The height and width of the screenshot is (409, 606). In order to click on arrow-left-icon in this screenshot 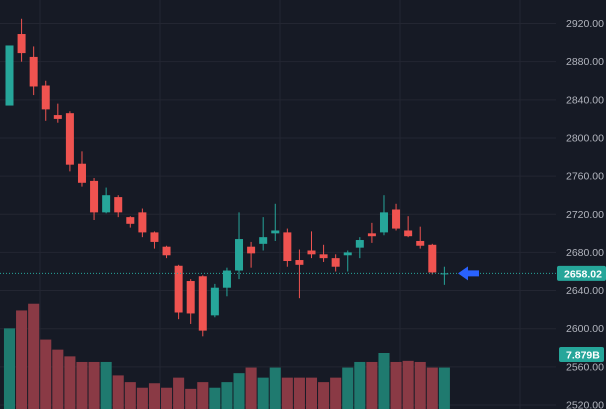, I will do `click(468, 273)`.